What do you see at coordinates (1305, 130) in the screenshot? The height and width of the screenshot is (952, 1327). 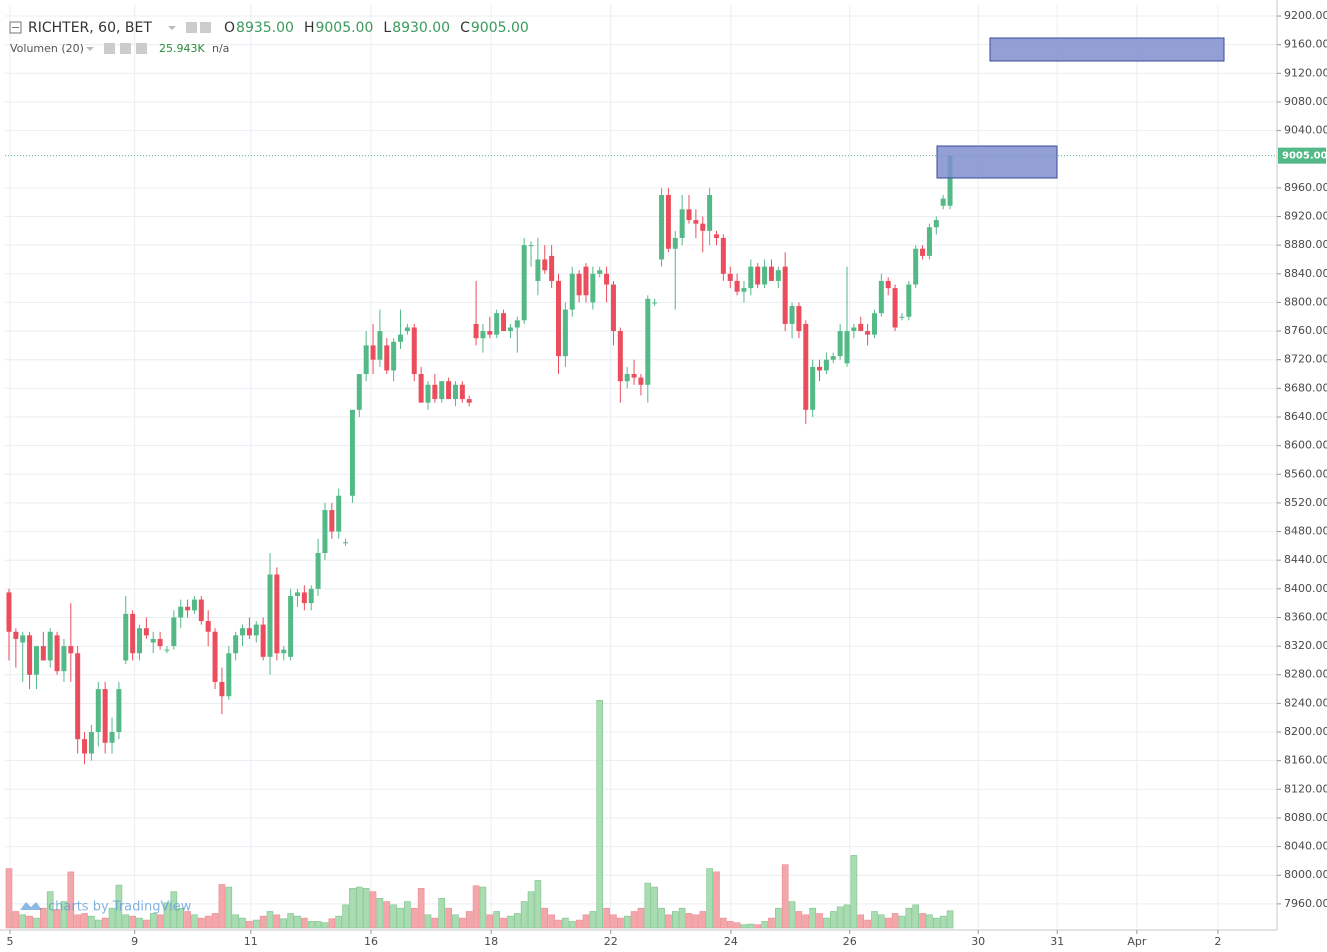 I see `y-tick-label: 9040.00` at bounding box center [1305, 130].